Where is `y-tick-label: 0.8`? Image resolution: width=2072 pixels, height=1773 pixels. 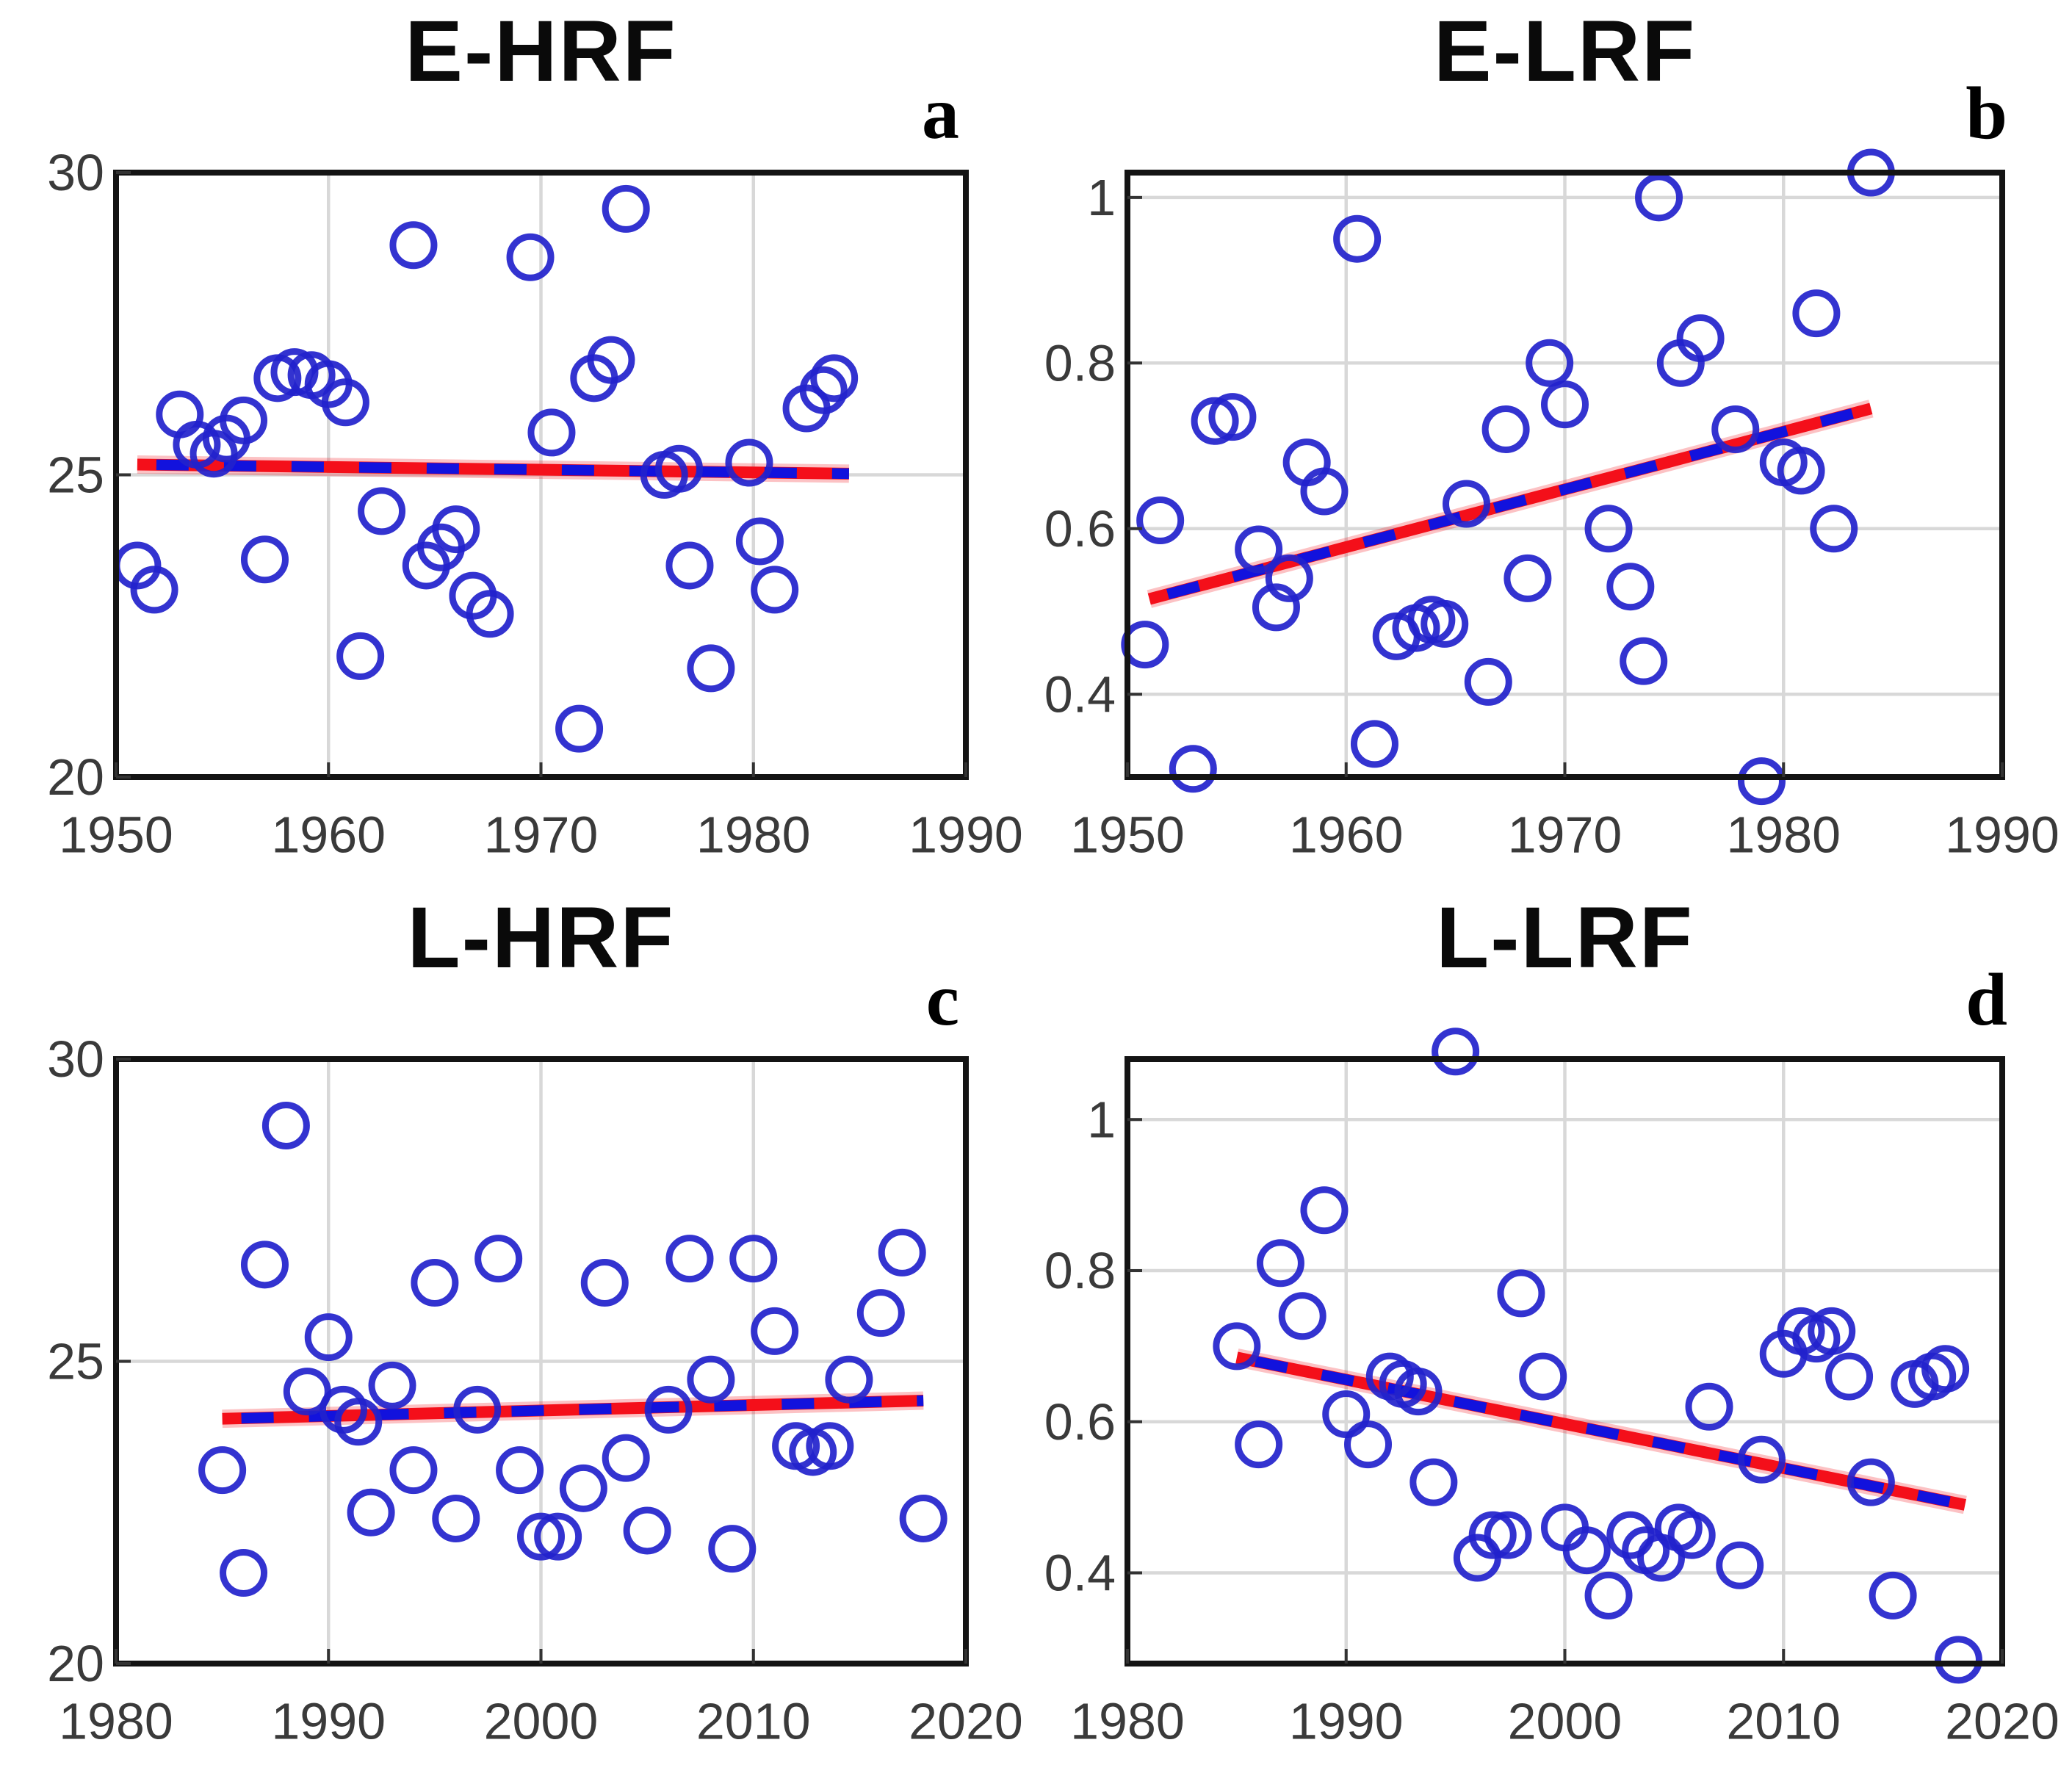 y-tick-label: 0.8 is located at coordinates (1080, 362).